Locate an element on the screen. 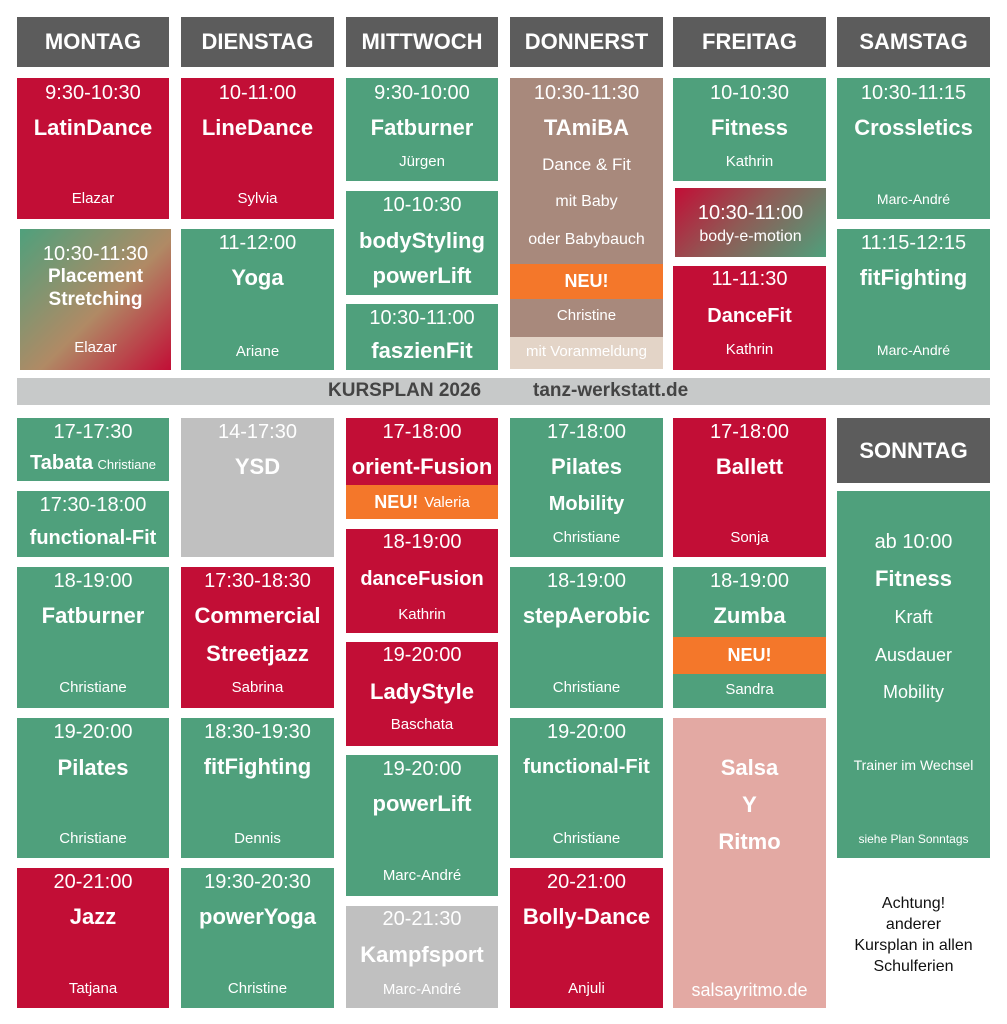 This screenshot has width=1007, height=1024. course-name: DanceFit is located at coordinates (749, 316).